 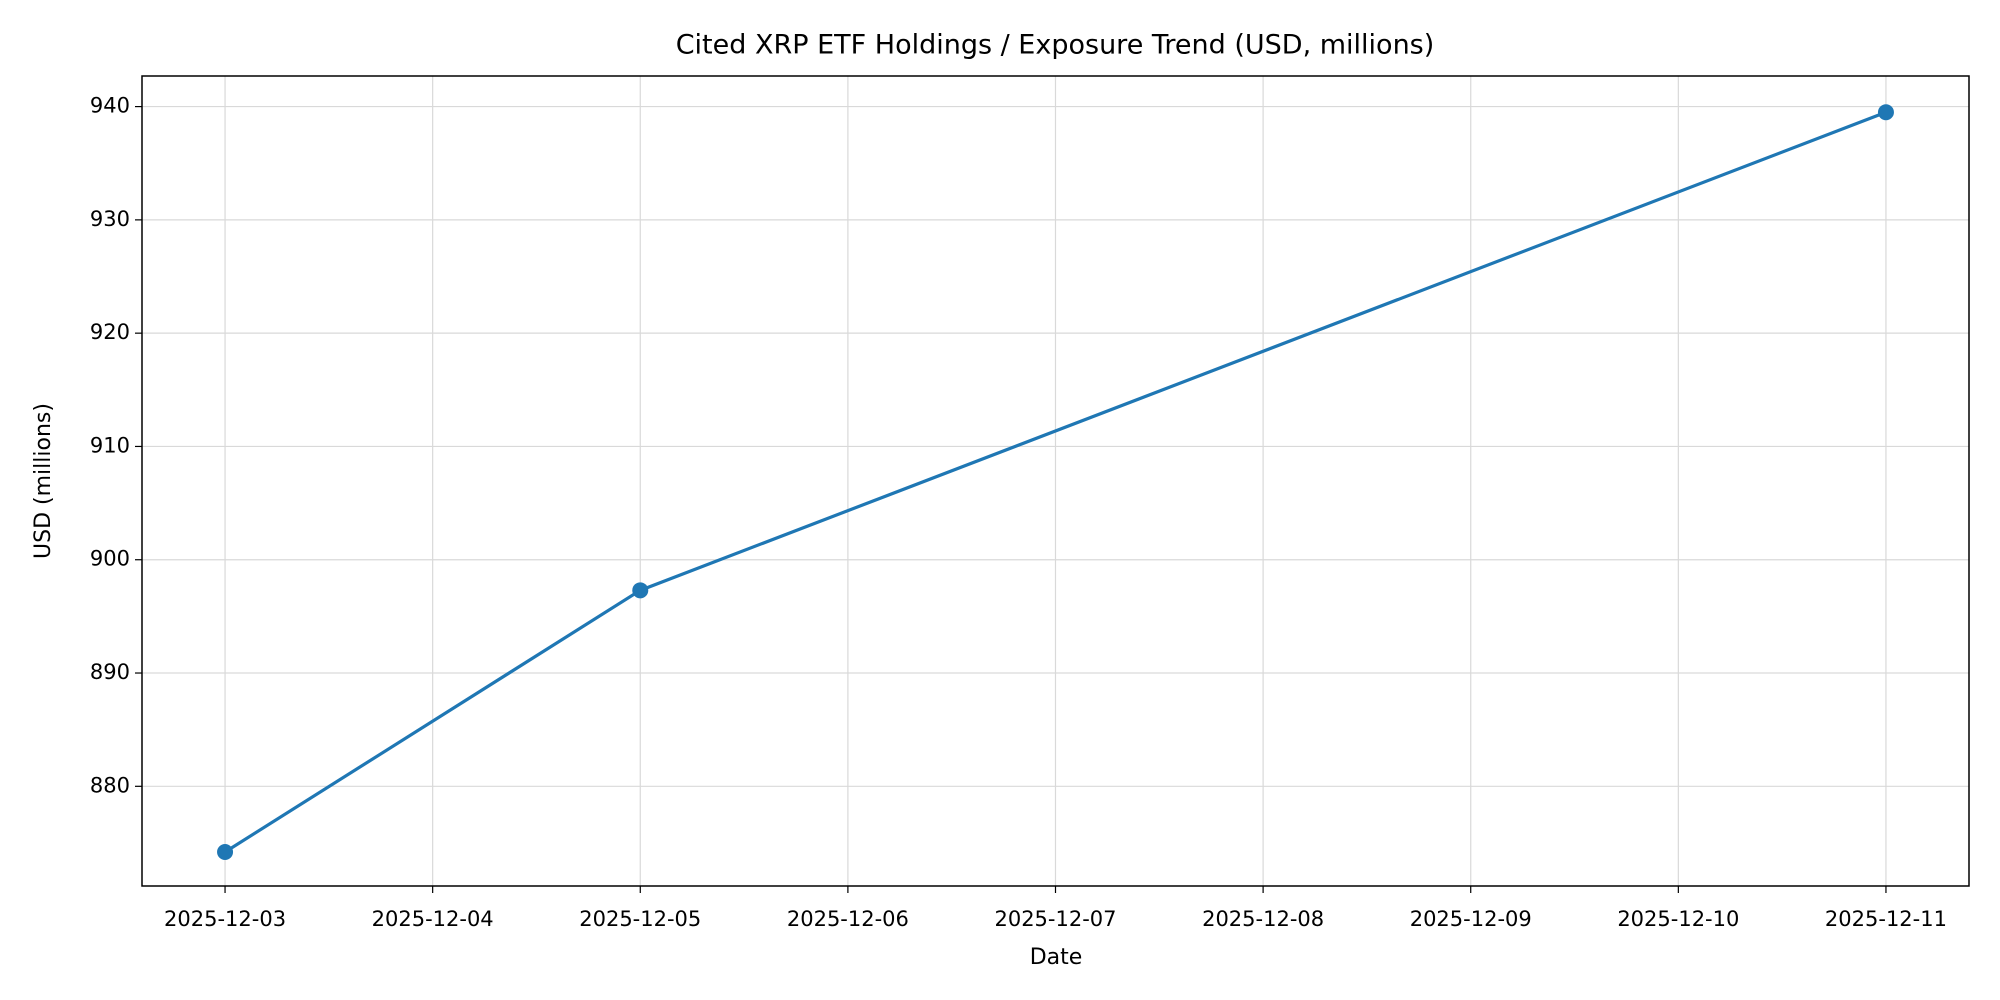 I want to click on x-axis-label: Date, so click(x=1056, y=957).